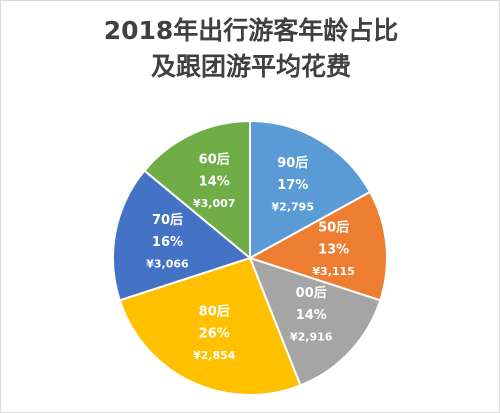 Image resolution: width=500 pixels, height=413 pixels. Describe the element at coordinates (292, 185) in the screenshot. I see `slice-percent-label-0: 17%` at that location.